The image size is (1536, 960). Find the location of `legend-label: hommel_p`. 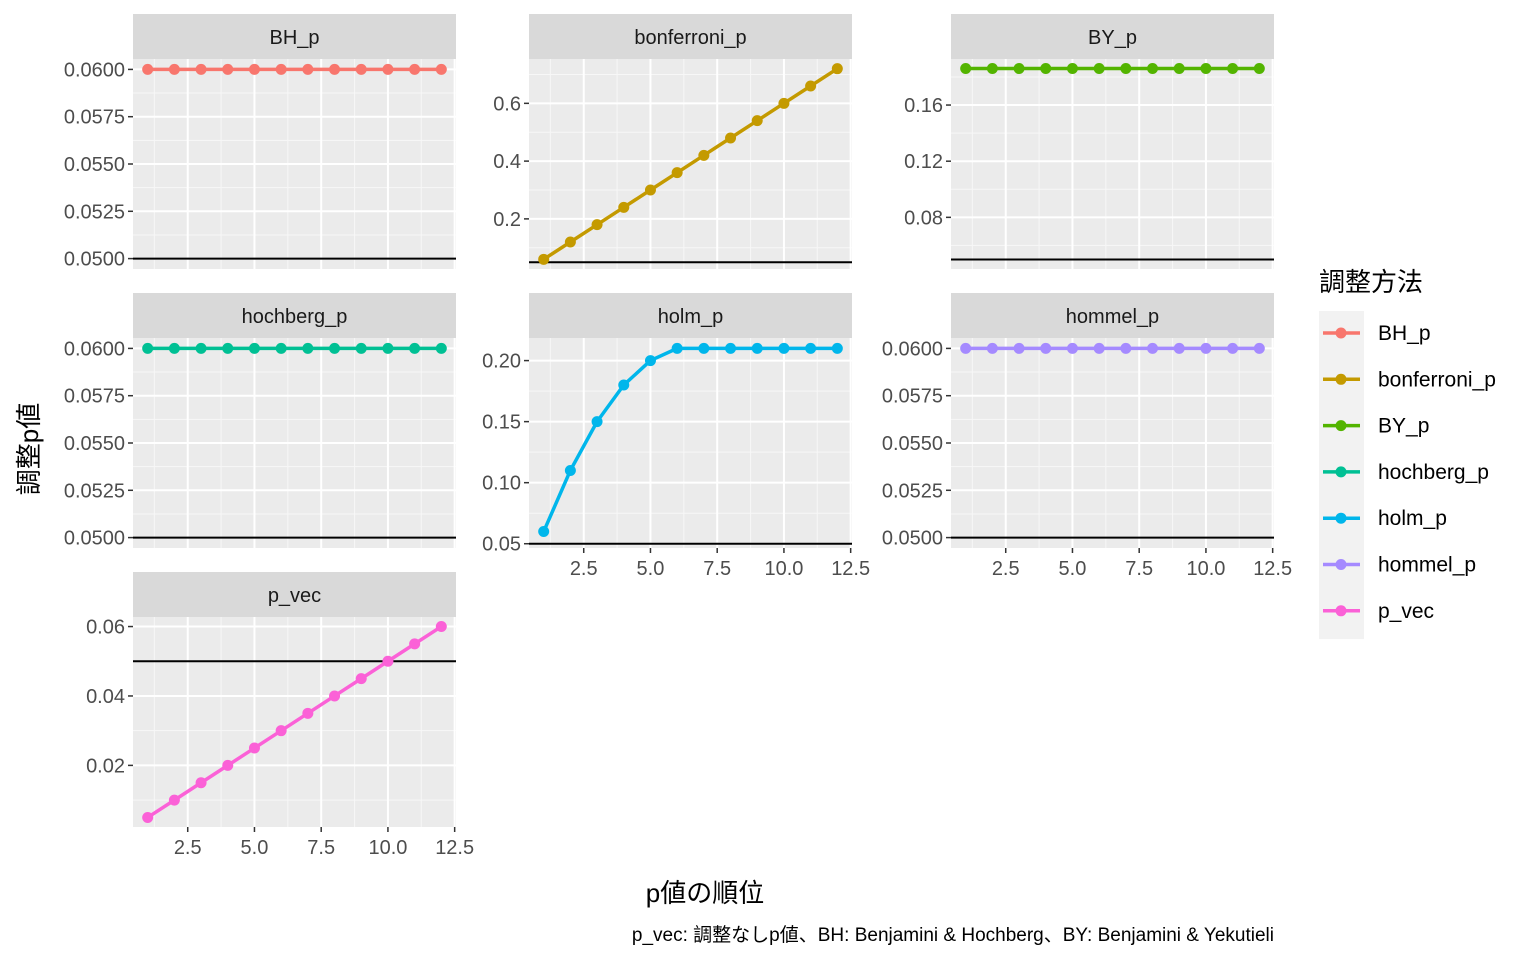

legend-label: hommel_p is located at coordinates (1427, 565).